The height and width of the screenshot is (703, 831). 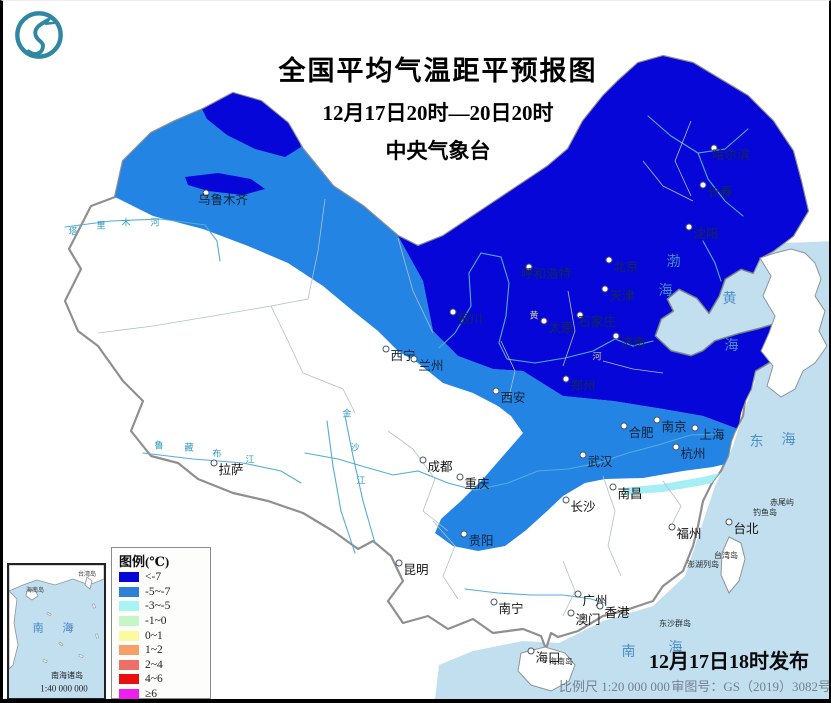 I want to click on legend-item: 0~1, so click(x=164, y=635).